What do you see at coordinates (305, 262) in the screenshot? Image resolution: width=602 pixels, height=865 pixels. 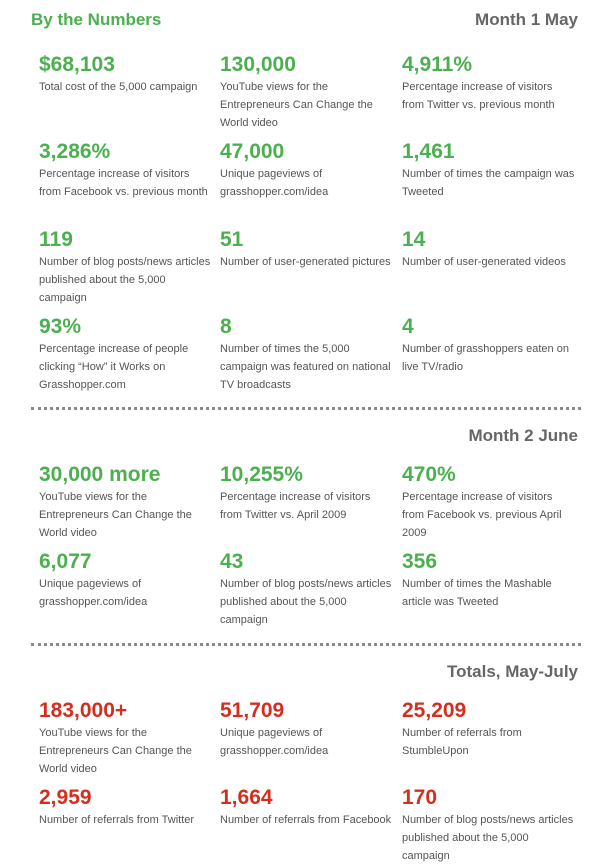 I see `stat-description: Number of user-generated pictures` at bounding box center [305, 262].